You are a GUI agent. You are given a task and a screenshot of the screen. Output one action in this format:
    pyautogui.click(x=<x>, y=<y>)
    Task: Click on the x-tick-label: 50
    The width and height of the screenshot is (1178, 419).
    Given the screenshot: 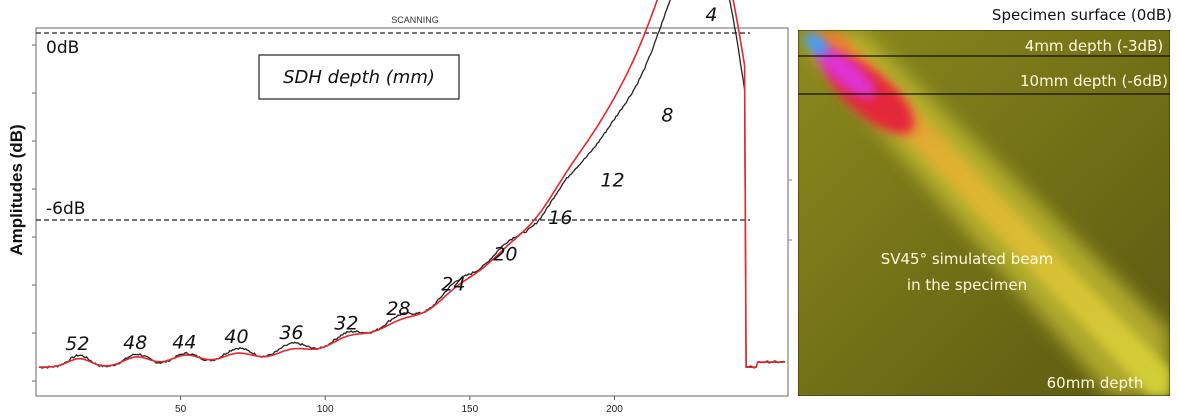 What is the action you would take?
    pyautogui.click(x=181, y=409)
    